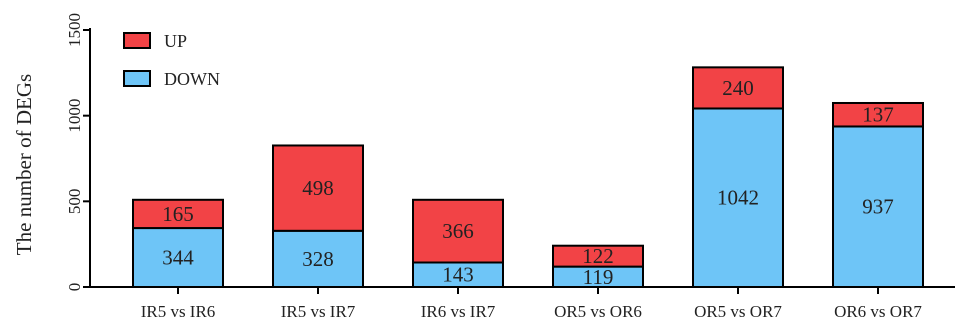 The width and height of the screenshot is (963, 329). I want to click on y-tick-label: 1000, so click(74, 116).